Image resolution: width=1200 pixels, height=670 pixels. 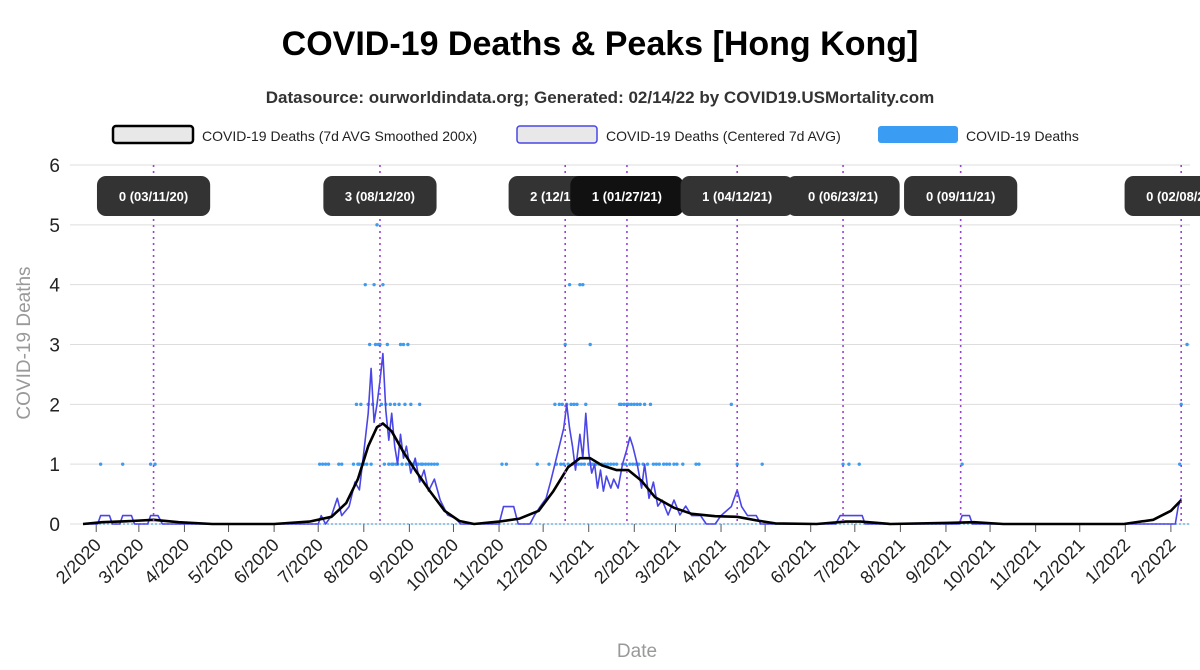 I want to click on y-tick-label: 2, so click(x=54, y=405).